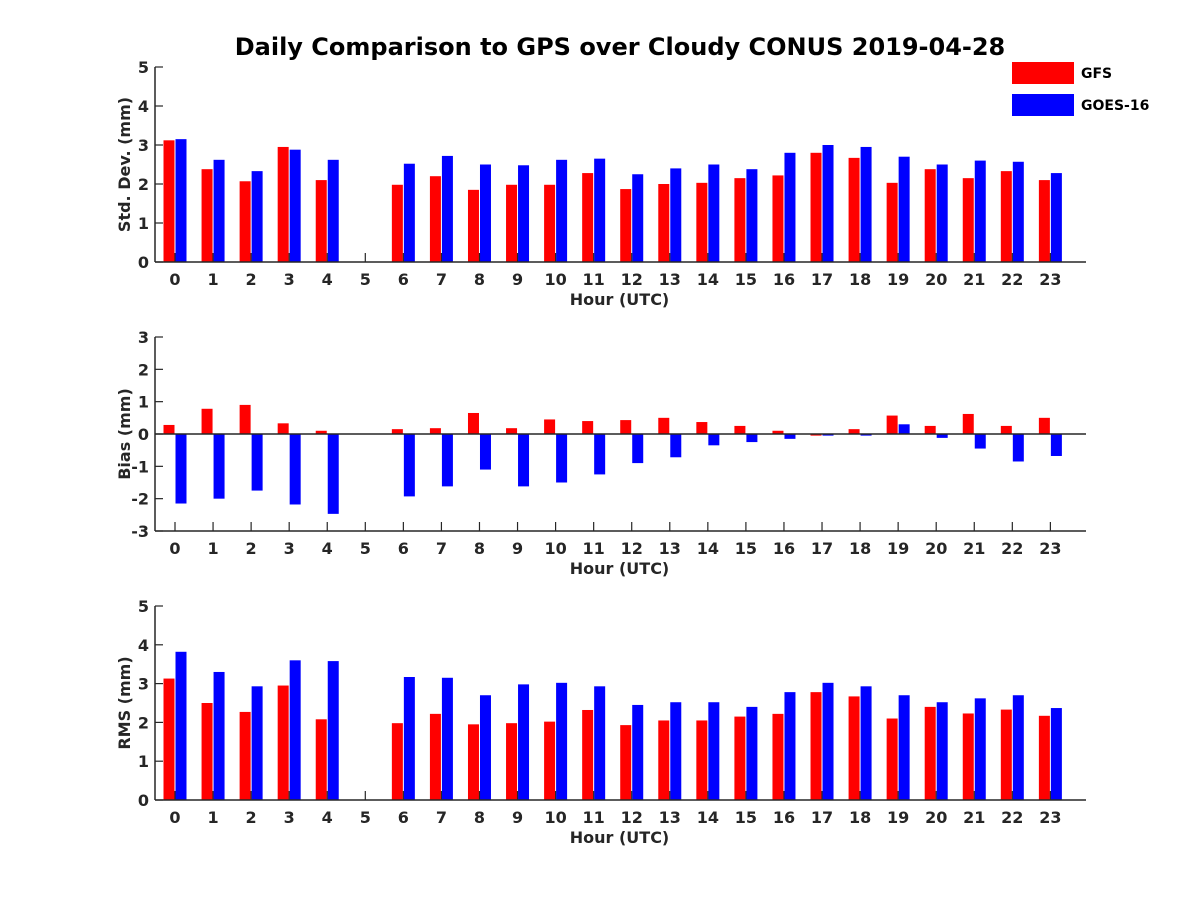 The width and height of the screenshot is (1200, 900). What do you see at coordinates (517, 279) in the screenshot?
I see `std-dev-xtick-label: 9` at bounding box center [517, 279].